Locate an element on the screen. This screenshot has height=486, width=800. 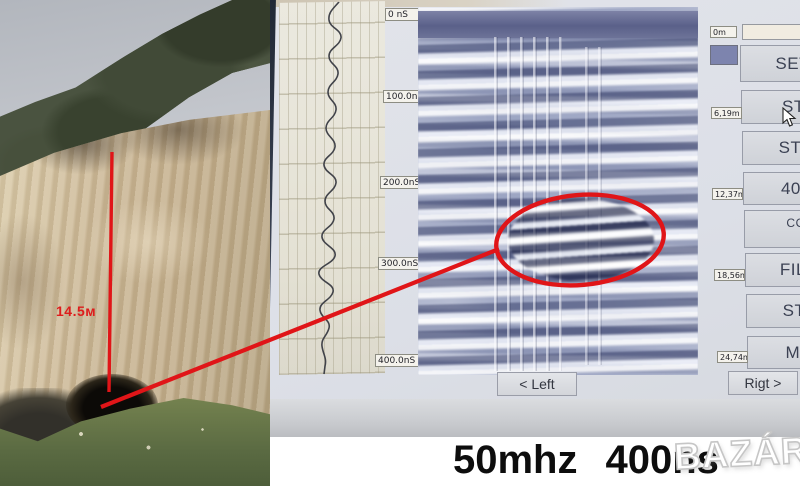
time-label-0ns: 0 nS is located at coordinates (405, 14).